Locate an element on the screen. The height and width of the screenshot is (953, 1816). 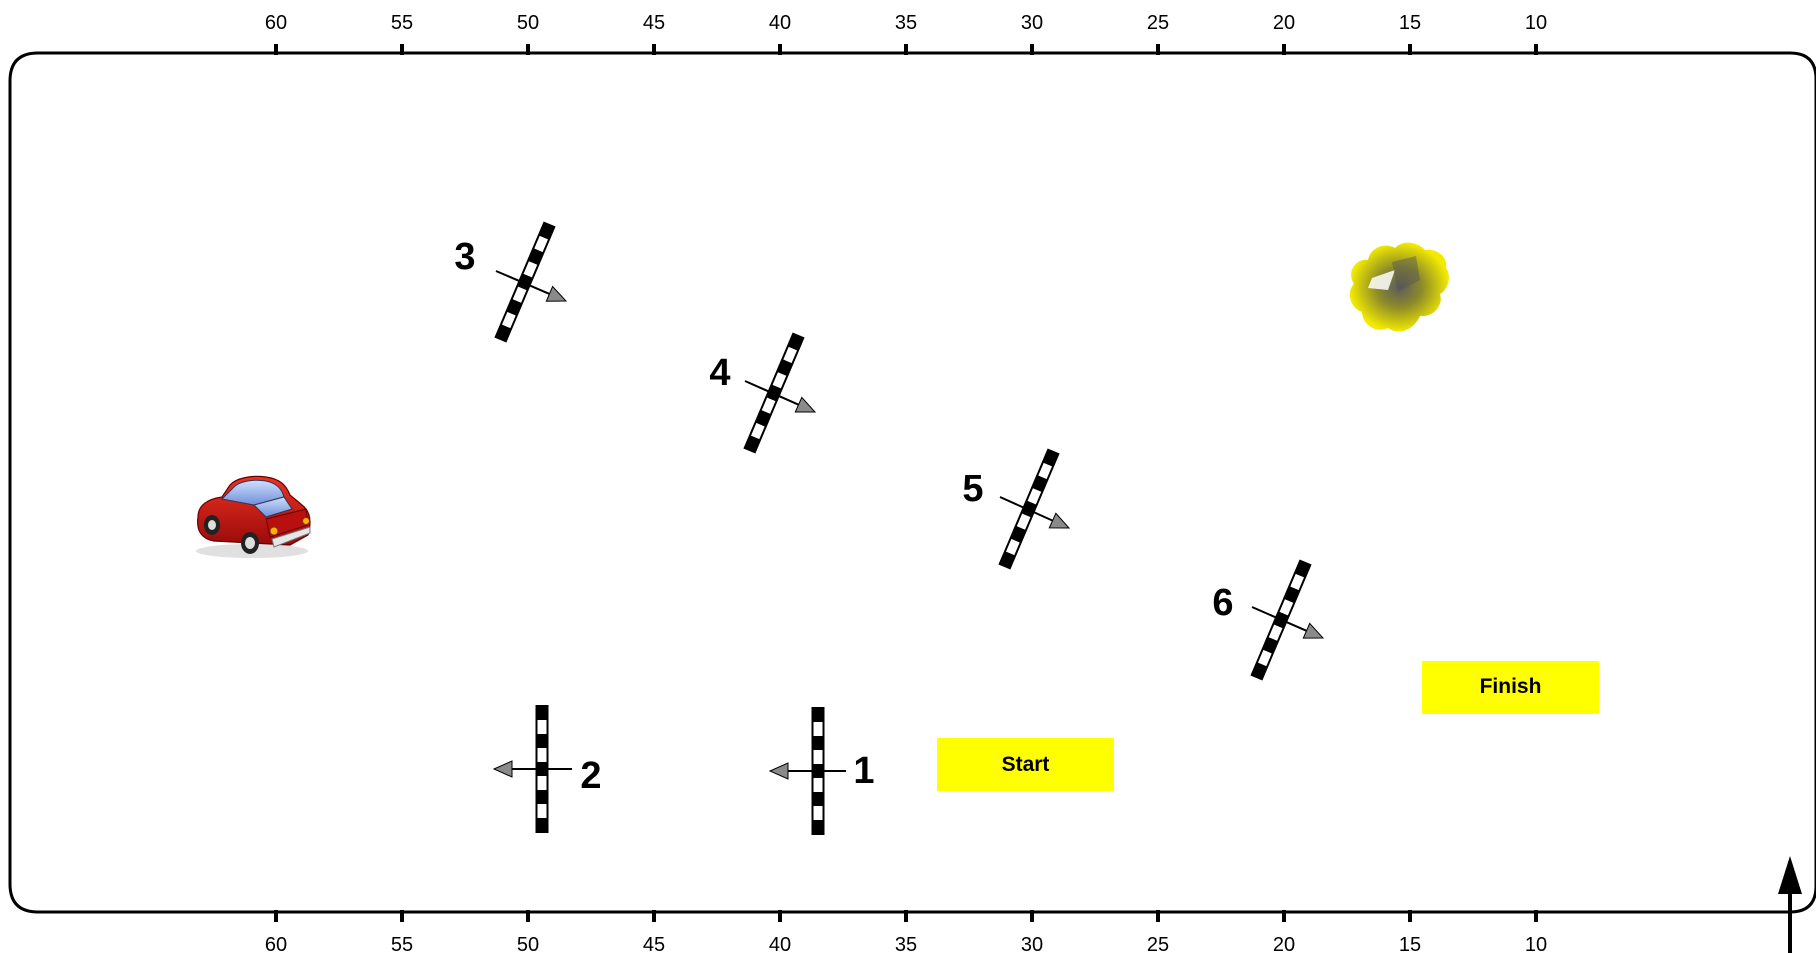
gate-number-label: 6 is located at coordinates (1222, 603).